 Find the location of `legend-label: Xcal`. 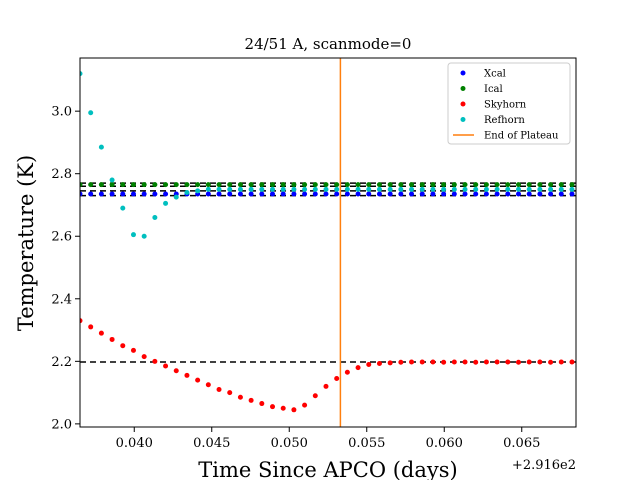

legend-label: Xcal is located at coordinates (495, 74).